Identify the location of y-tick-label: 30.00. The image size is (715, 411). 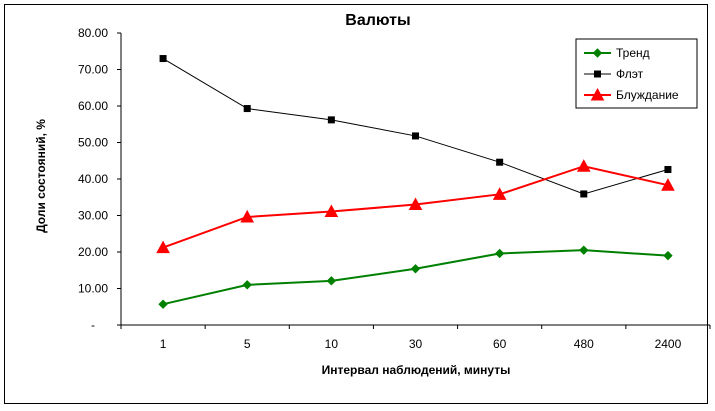
(93, 216).